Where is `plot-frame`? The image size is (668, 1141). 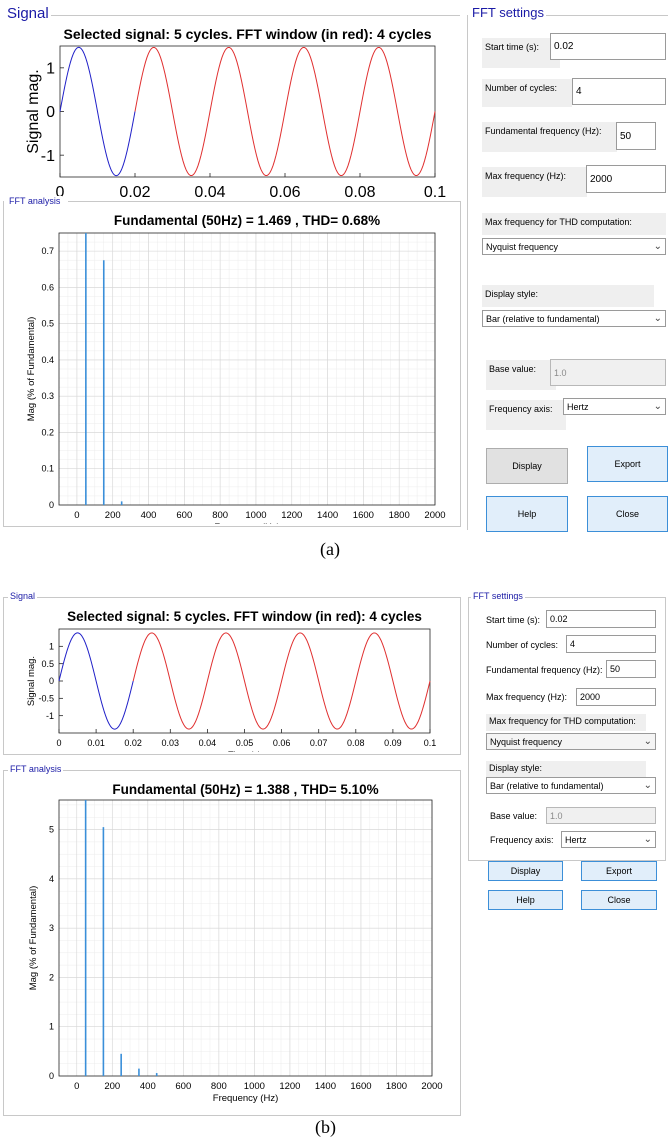
plot-frame is located at coordinates (247, 369).